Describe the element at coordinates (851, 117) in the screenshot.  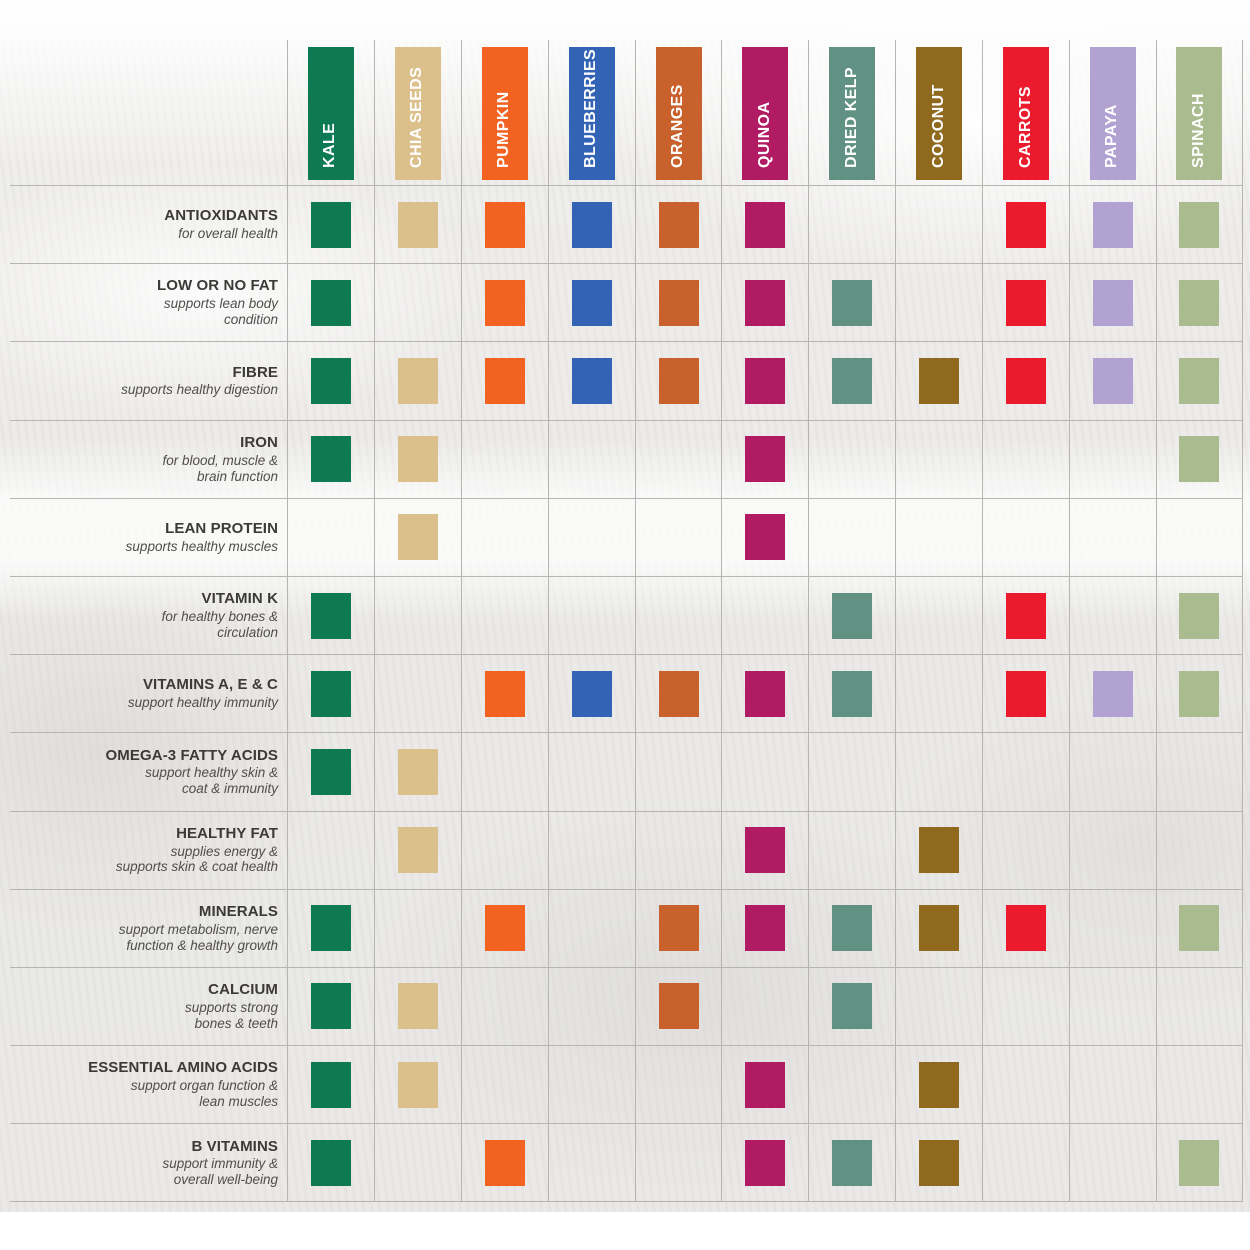
I see `ingredient-label: DRIED KELP` at that location.